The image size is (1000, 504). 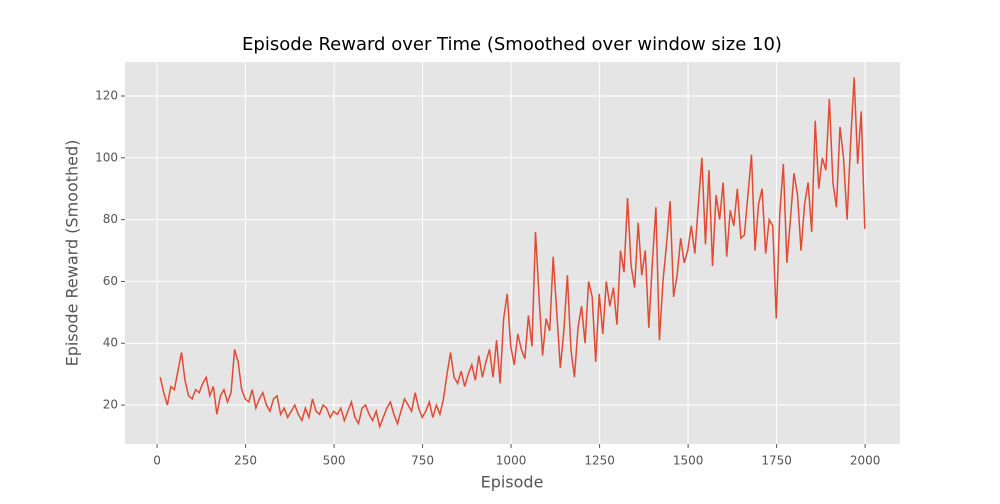 What do you see at coordinates (422, 461) in the screenshot?
I see `x-tick-label: 750` at bounding box center [422, 461].